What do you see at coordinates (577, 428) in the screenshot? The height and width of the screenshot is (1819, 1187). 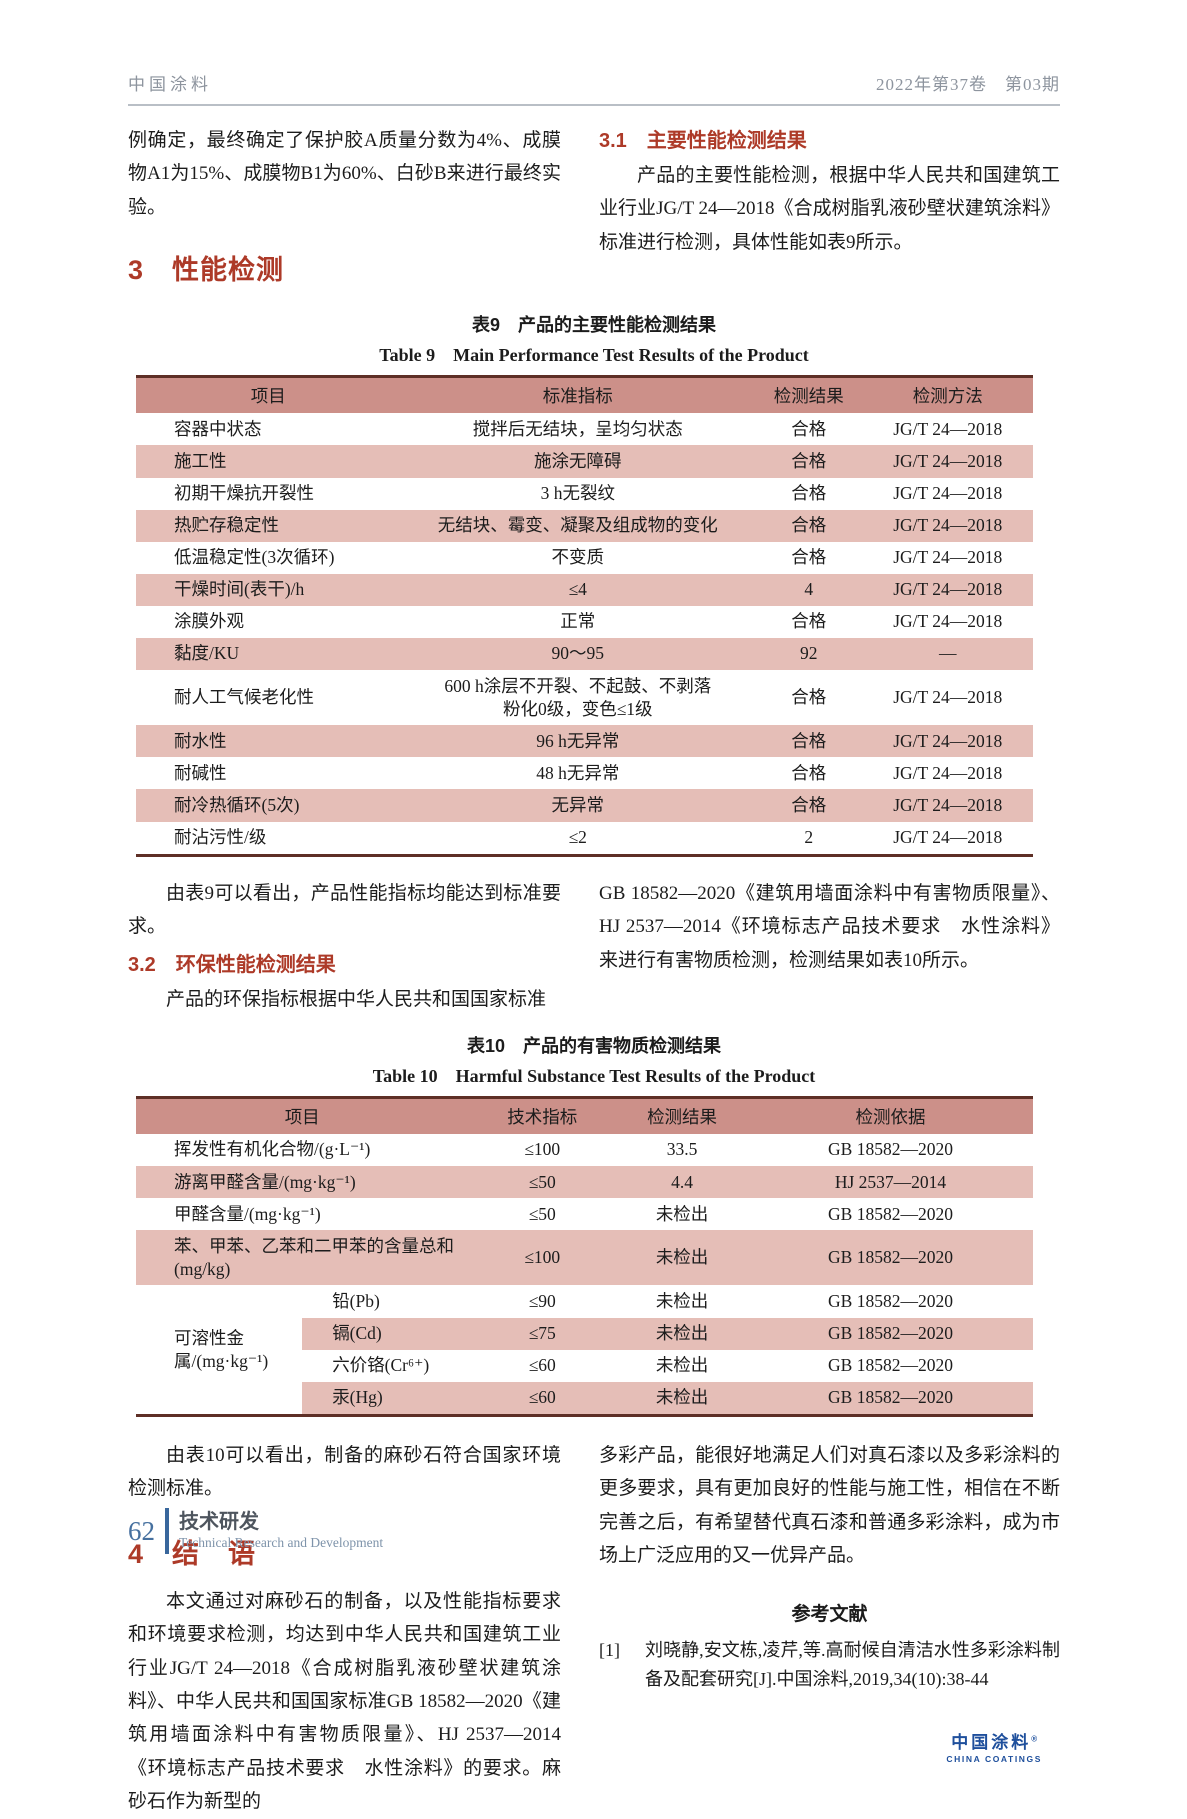 I see `table-cell: 搅拌后无结块，呈均匀状态` at bounding box center [577, 428].